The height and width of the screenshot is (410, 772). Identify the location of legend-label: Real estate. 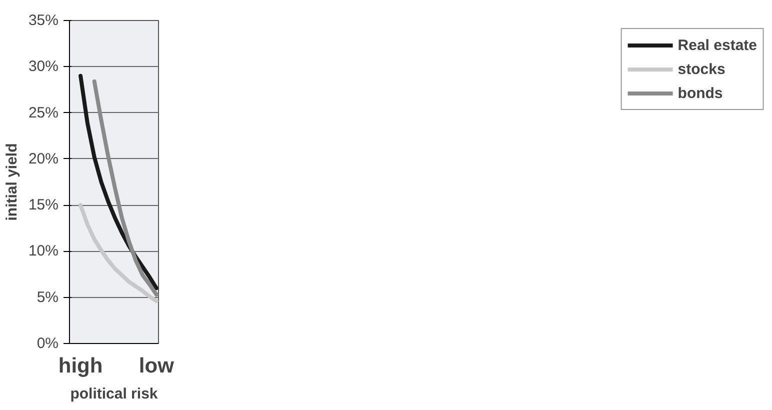
(717, 45).